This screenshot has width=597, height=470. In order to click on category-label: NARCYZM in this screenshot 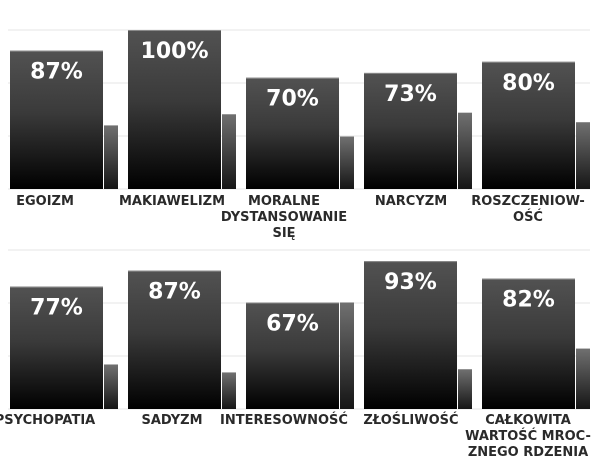, I will do `click(411, 201)`.